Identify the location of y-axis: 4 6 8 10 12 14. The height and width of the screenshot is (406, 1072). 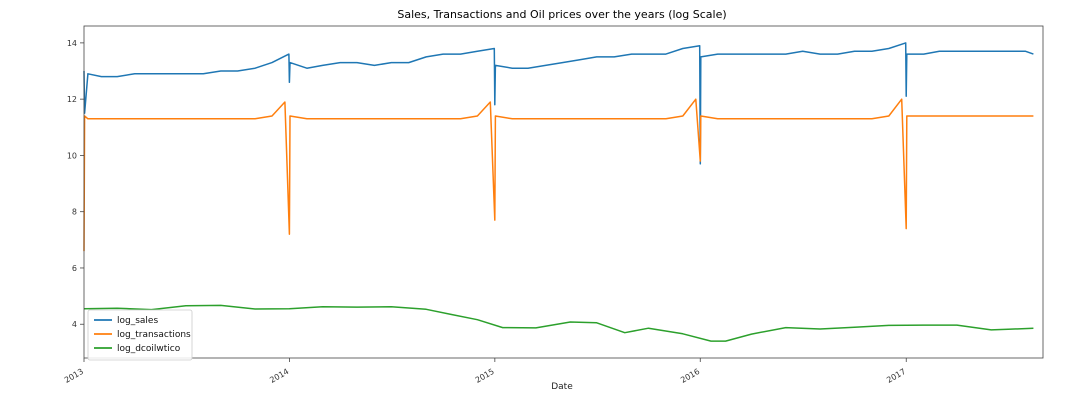
(75, 184).